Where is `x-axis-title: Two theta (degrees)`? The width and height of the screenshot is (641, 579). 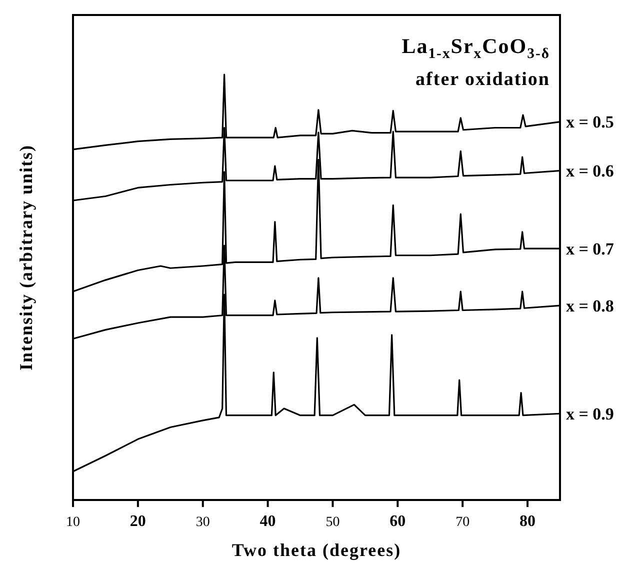 x-axis-title: Two theta (degrees) is located at coordinates (317, 550).